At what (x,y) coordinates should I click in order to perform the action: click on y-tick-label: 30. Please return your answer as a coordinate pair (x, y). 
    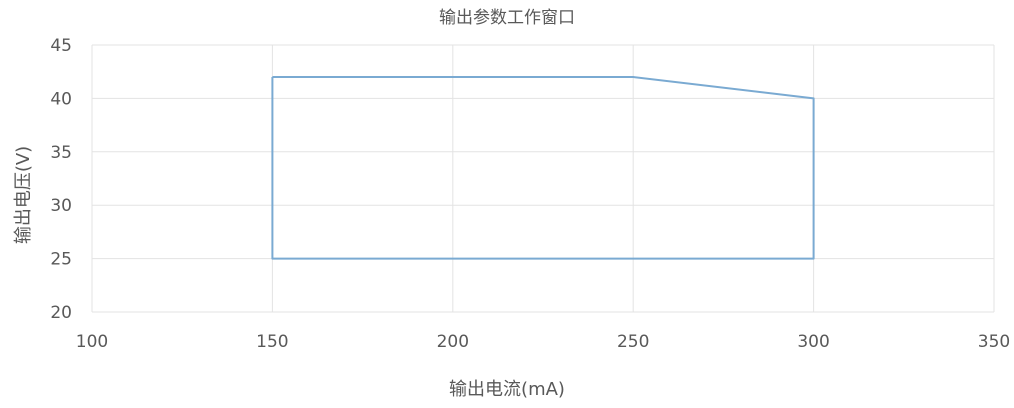
    Looking at the image, I should click on (61, 206).